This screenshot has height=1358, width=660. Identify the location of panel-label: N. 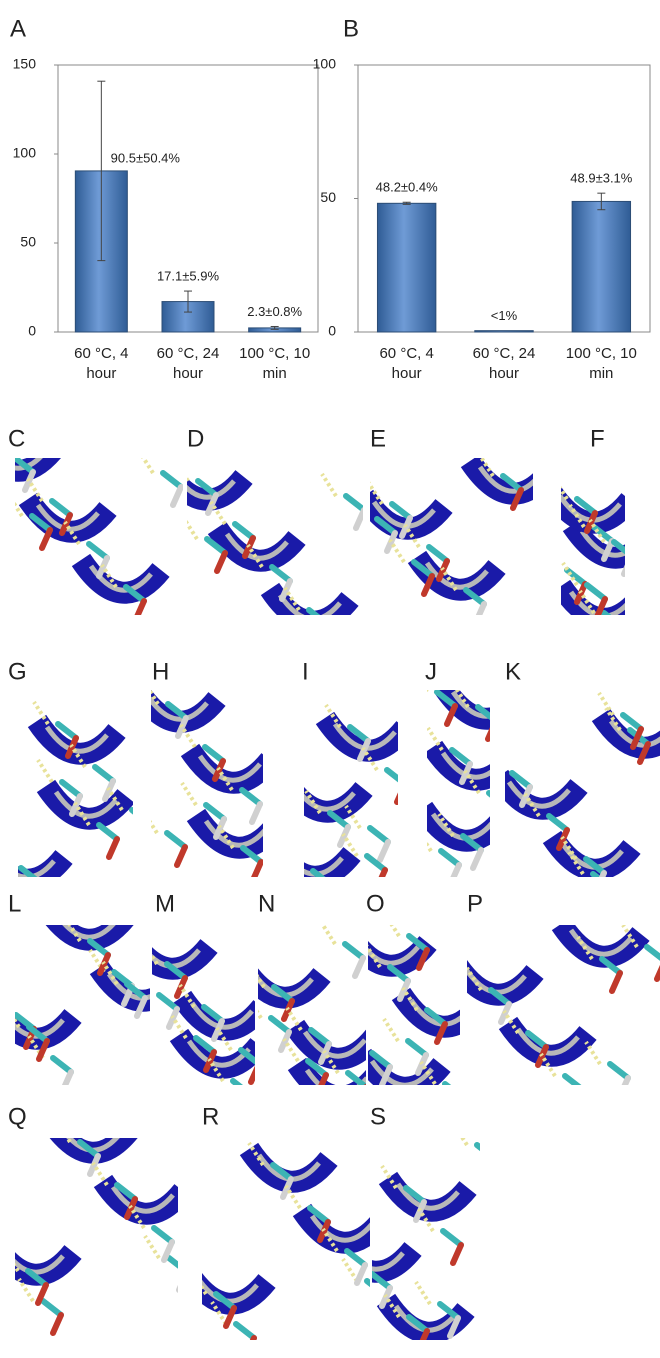
(266, 903).